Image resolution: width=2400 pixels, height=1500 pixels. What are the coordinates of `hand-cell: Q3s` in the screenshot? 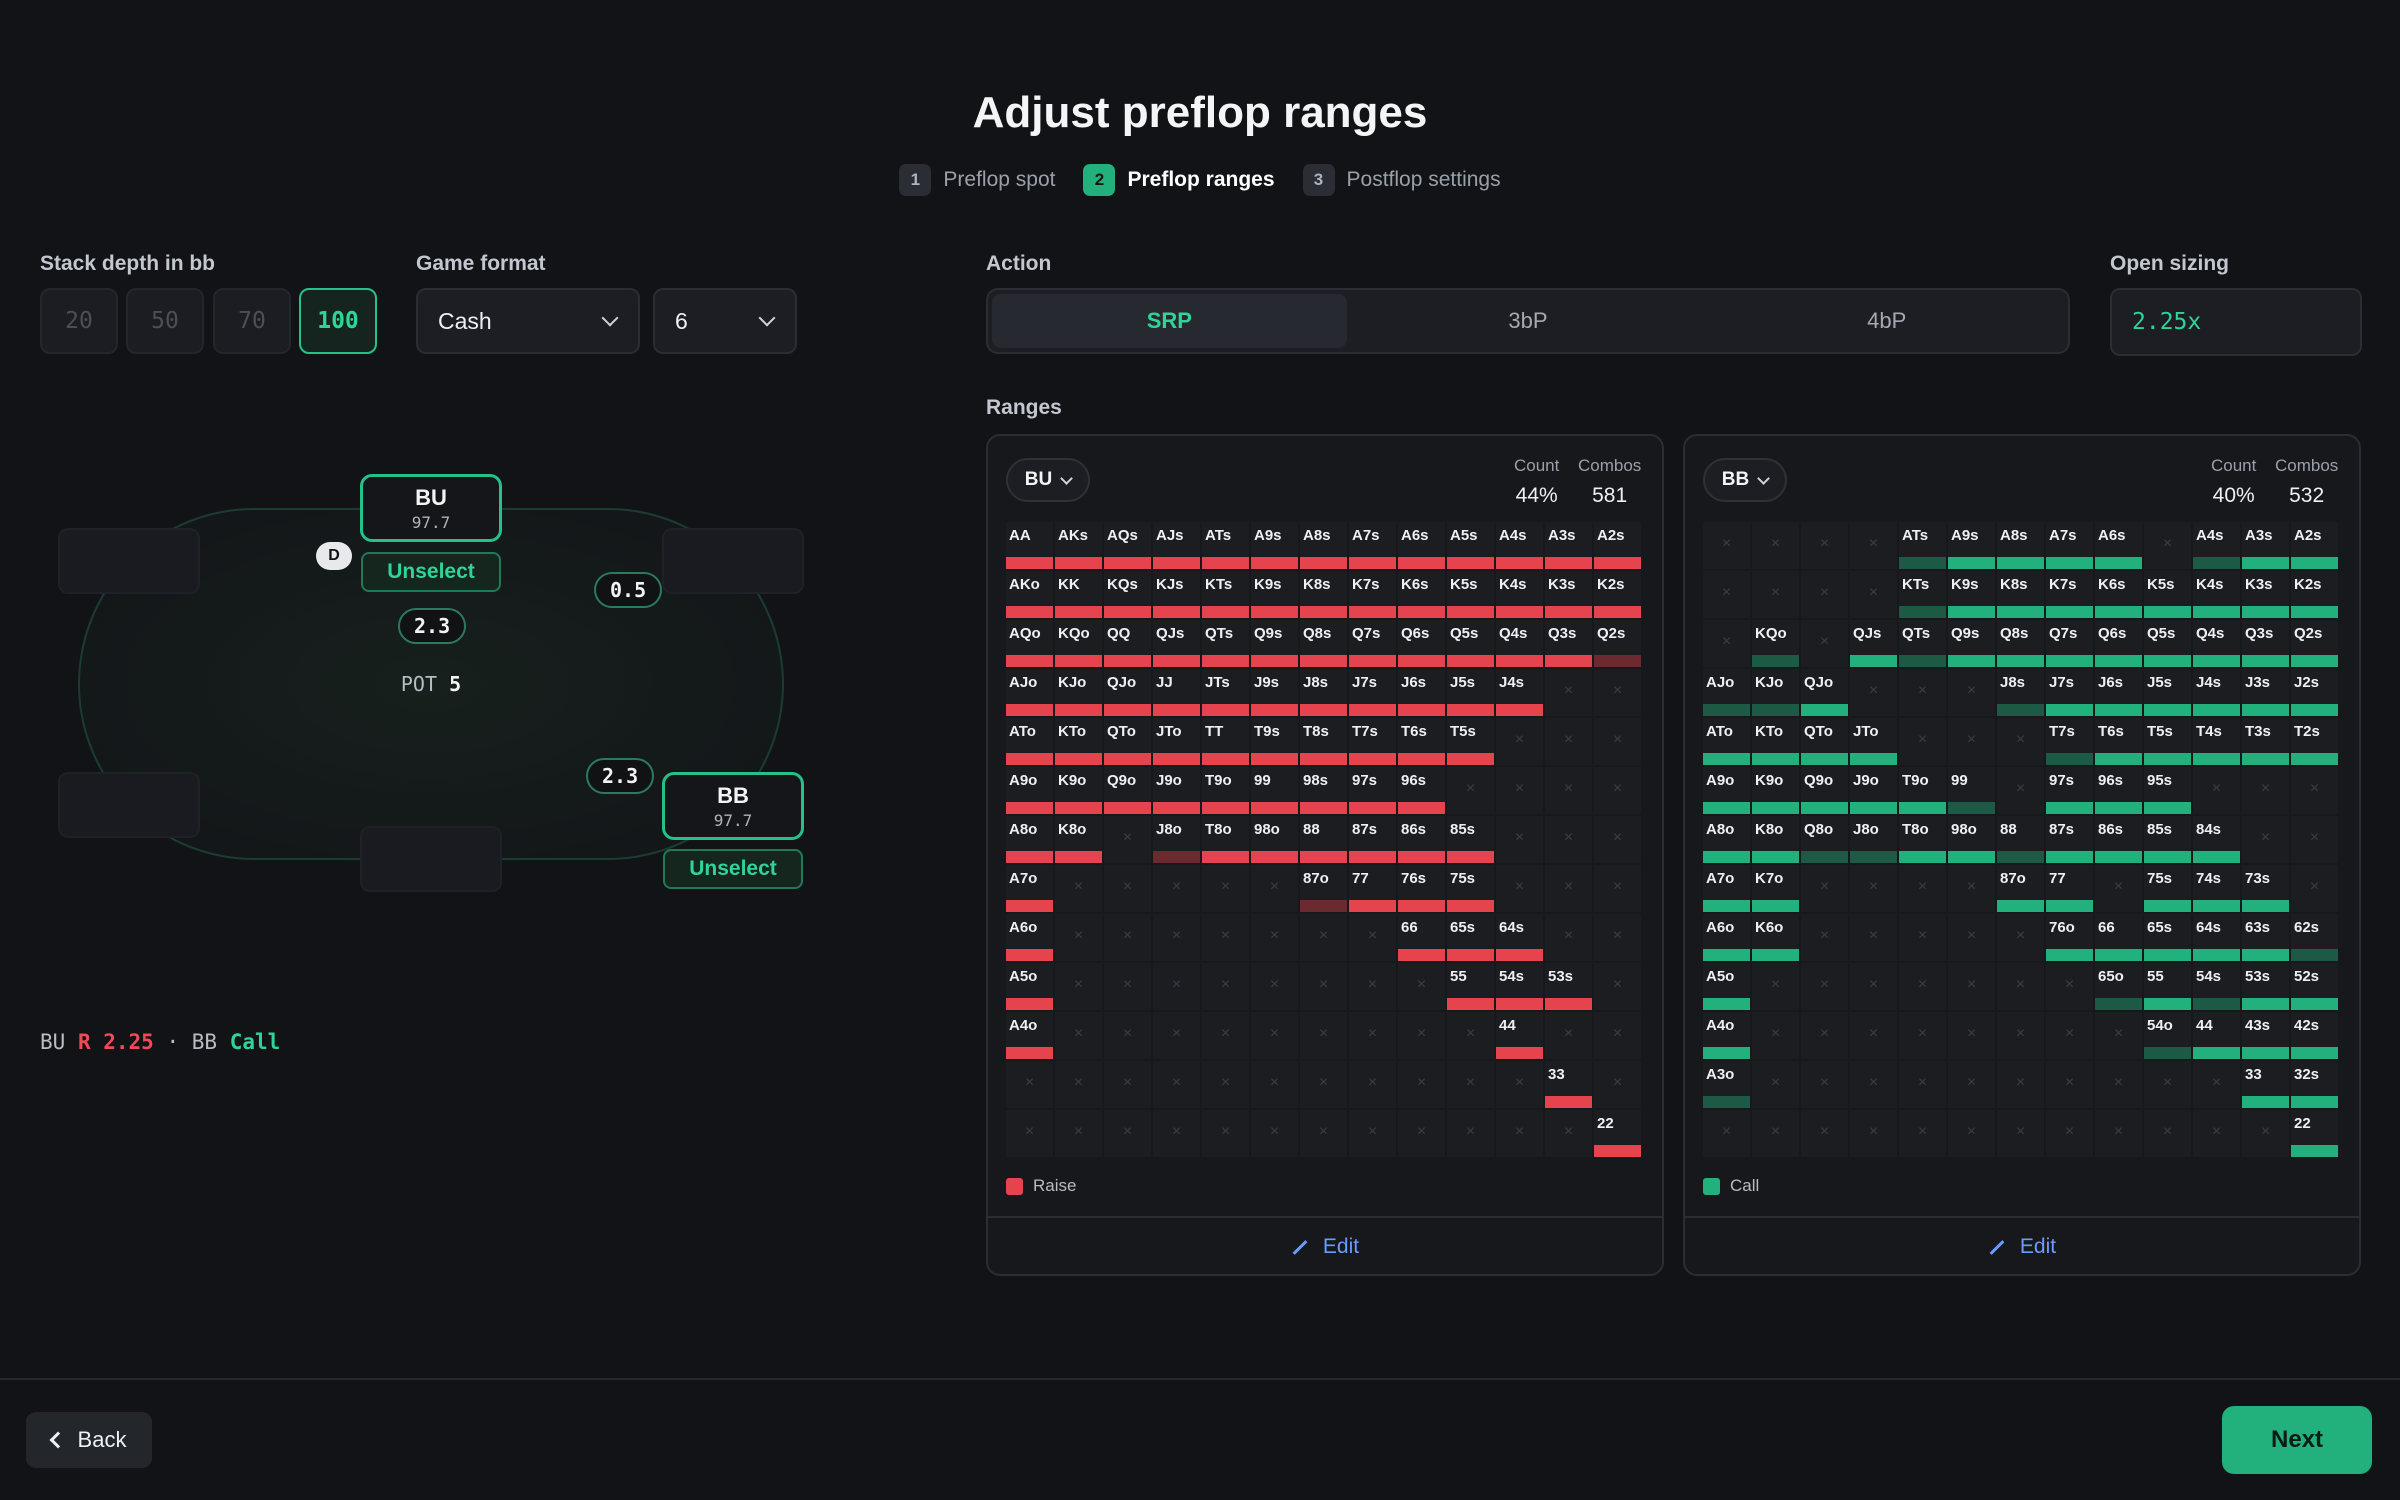 It's located at (1568, 643).